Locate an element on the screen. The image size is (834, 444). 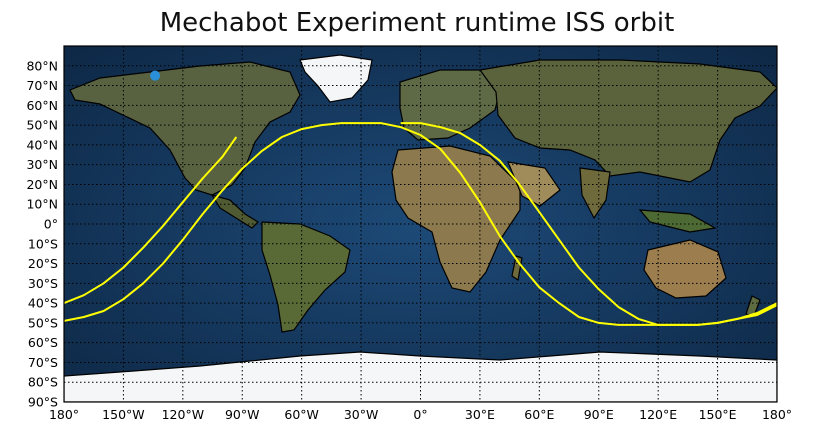
longitude-tick-label: 60°E is located at coordinates (539, 414).